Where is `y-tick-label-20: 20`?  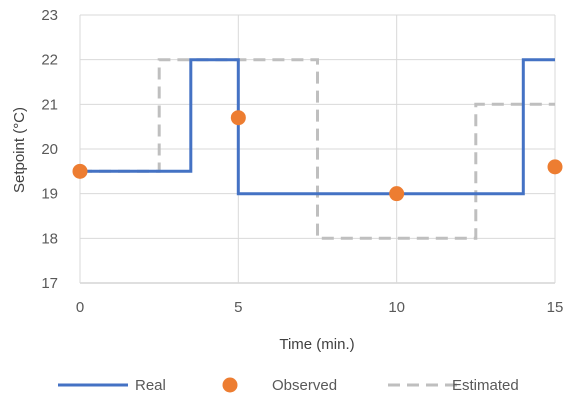
y-tick-label-20: 20 is located at coordinates (49, 149).